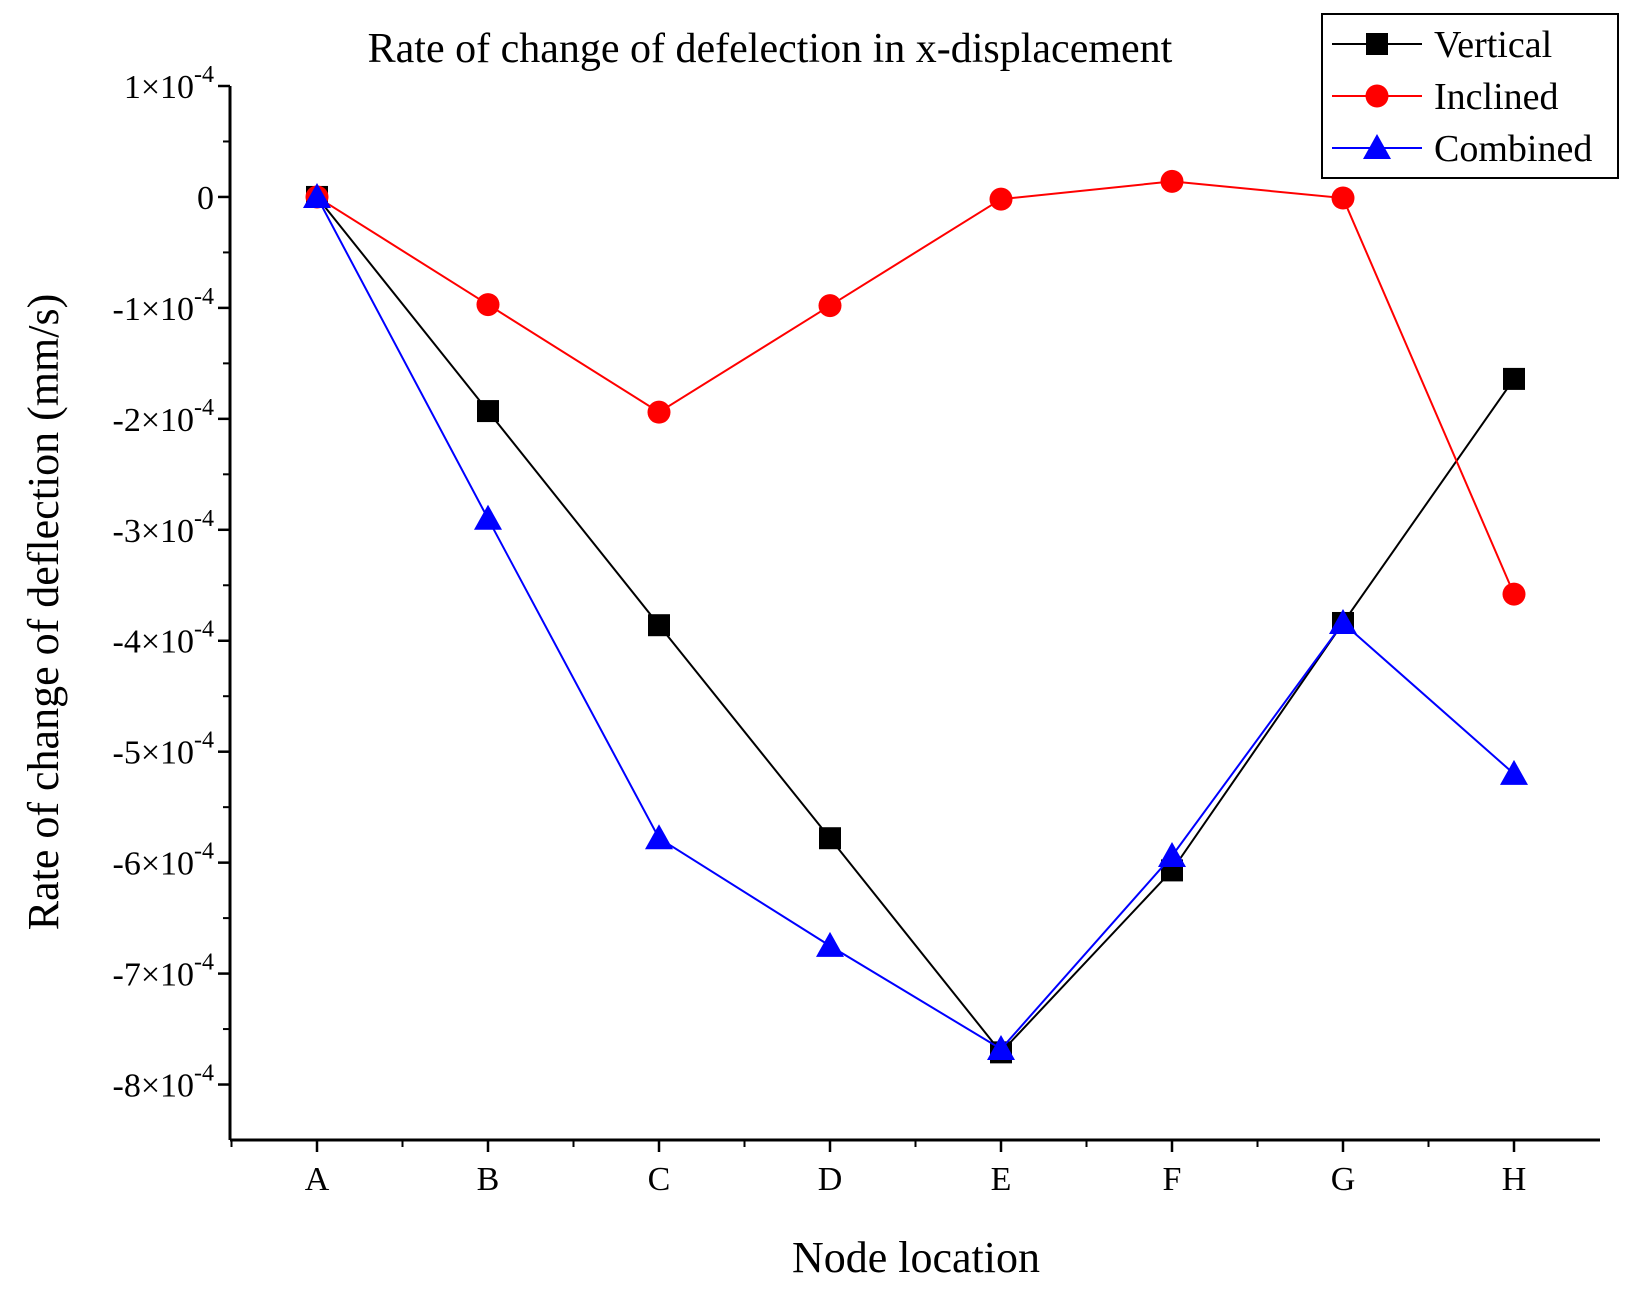  What do you see at coordinates (1343, 1179) in the screenshot?
I see `x-tick-label: G` at bounding box center [1343, 1179].